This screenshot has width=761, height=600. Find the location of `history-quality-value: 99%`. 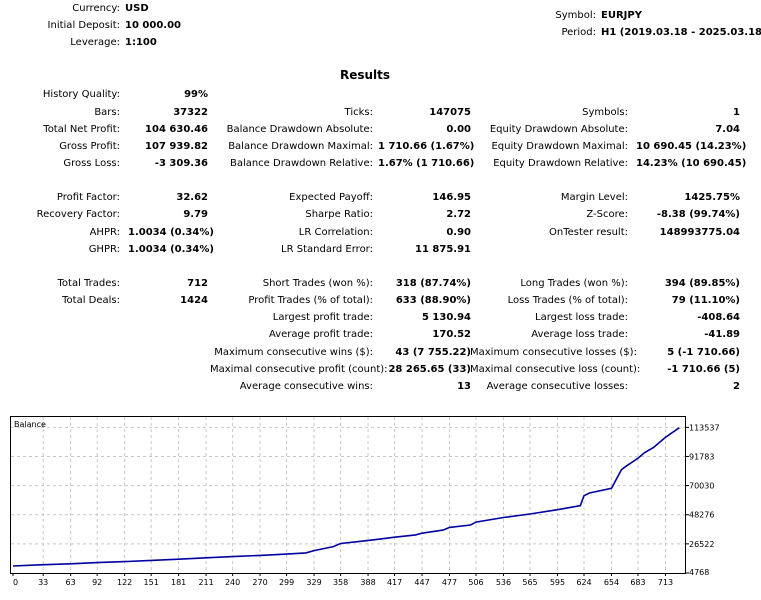

history-quality-value: 99% is located at coordinates (196, 94).